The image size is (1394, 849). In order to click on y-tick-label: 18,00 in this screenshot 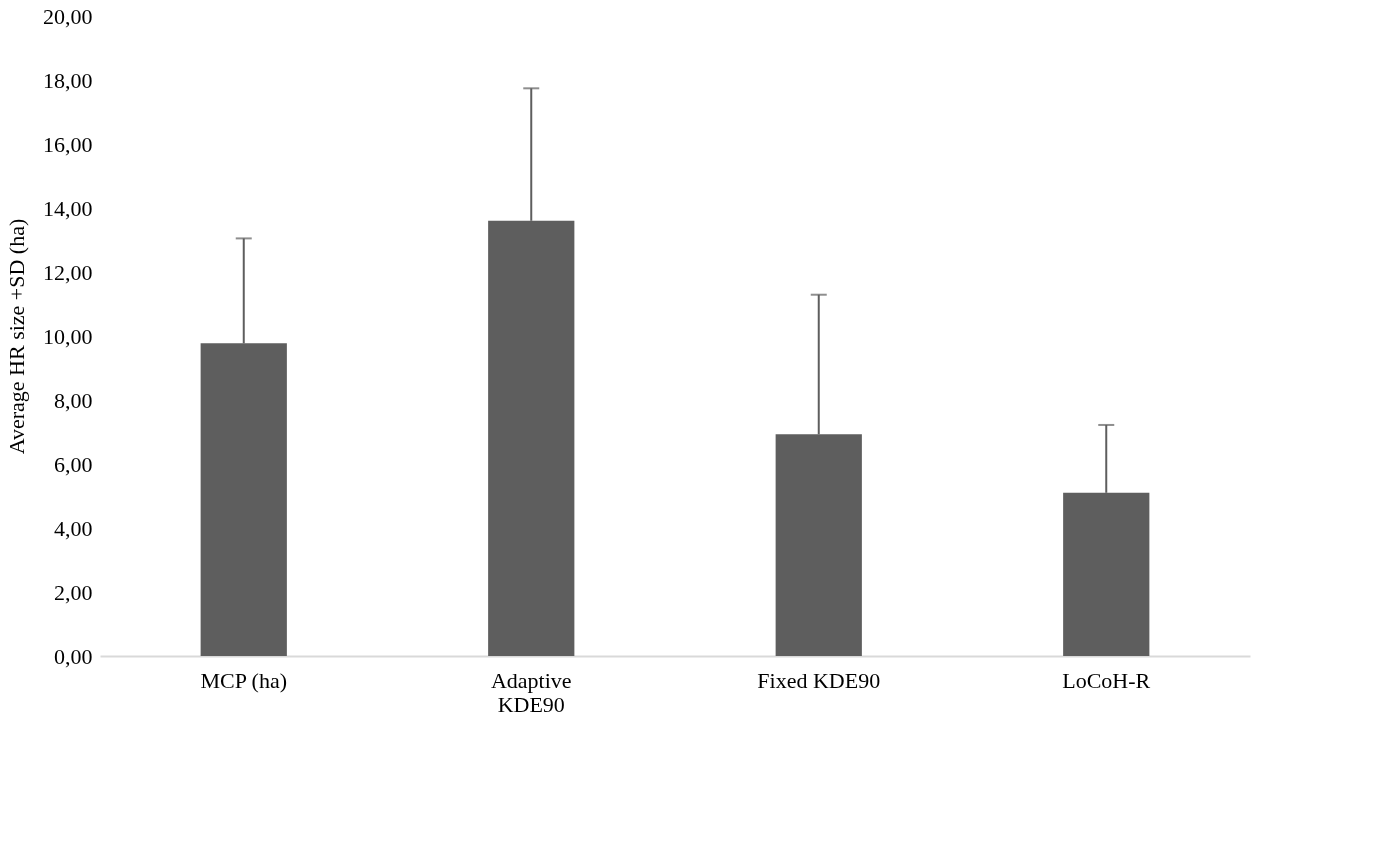, I will do `click(68, 80)`.